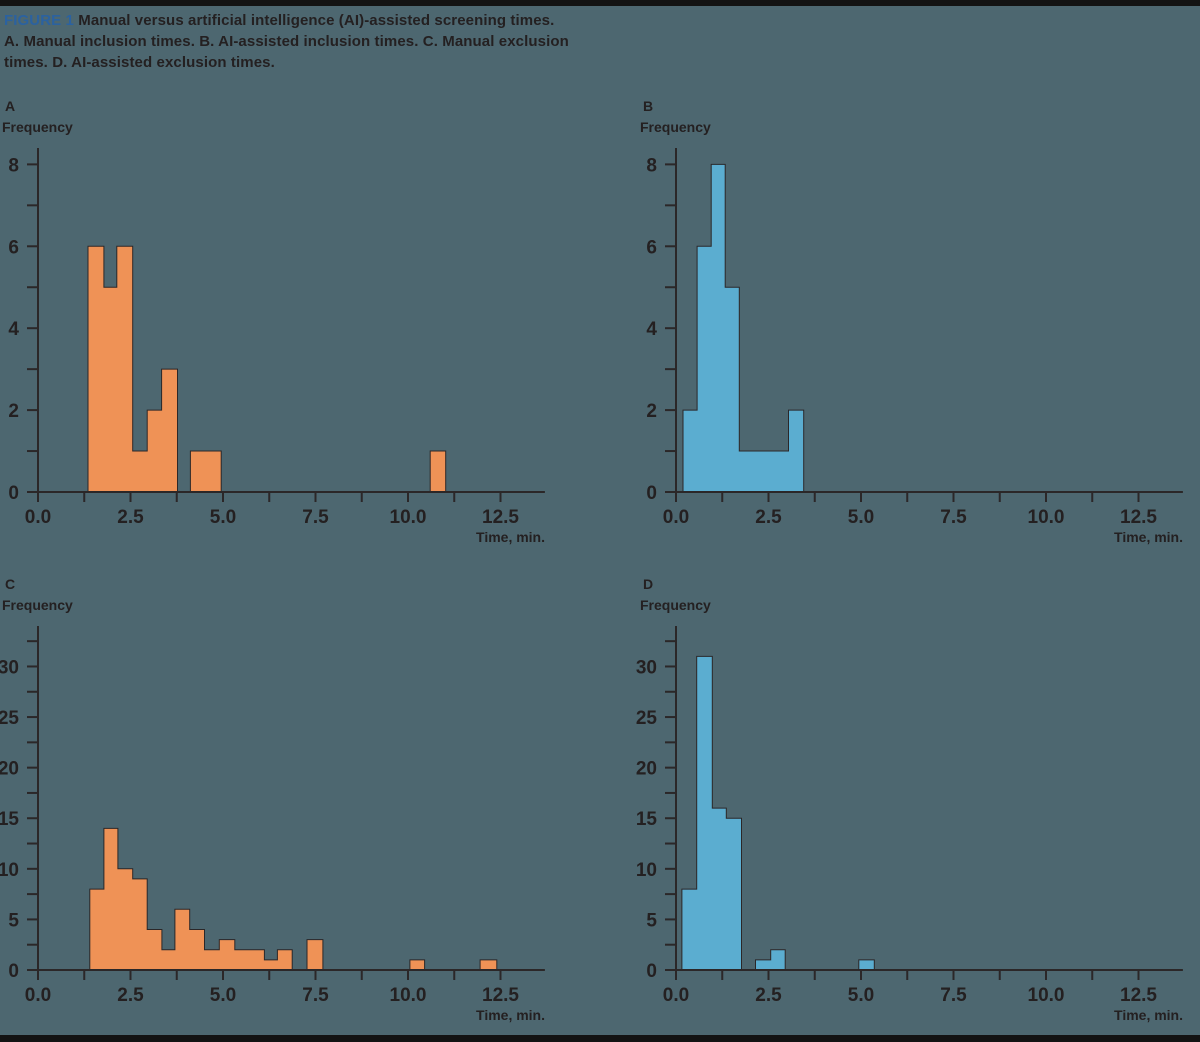 The width and height of the screenshot is (1200, 1042). Describe the element at coordinates (600, 1038) in the screenshot. I see `bottom-border-bar` at that location.